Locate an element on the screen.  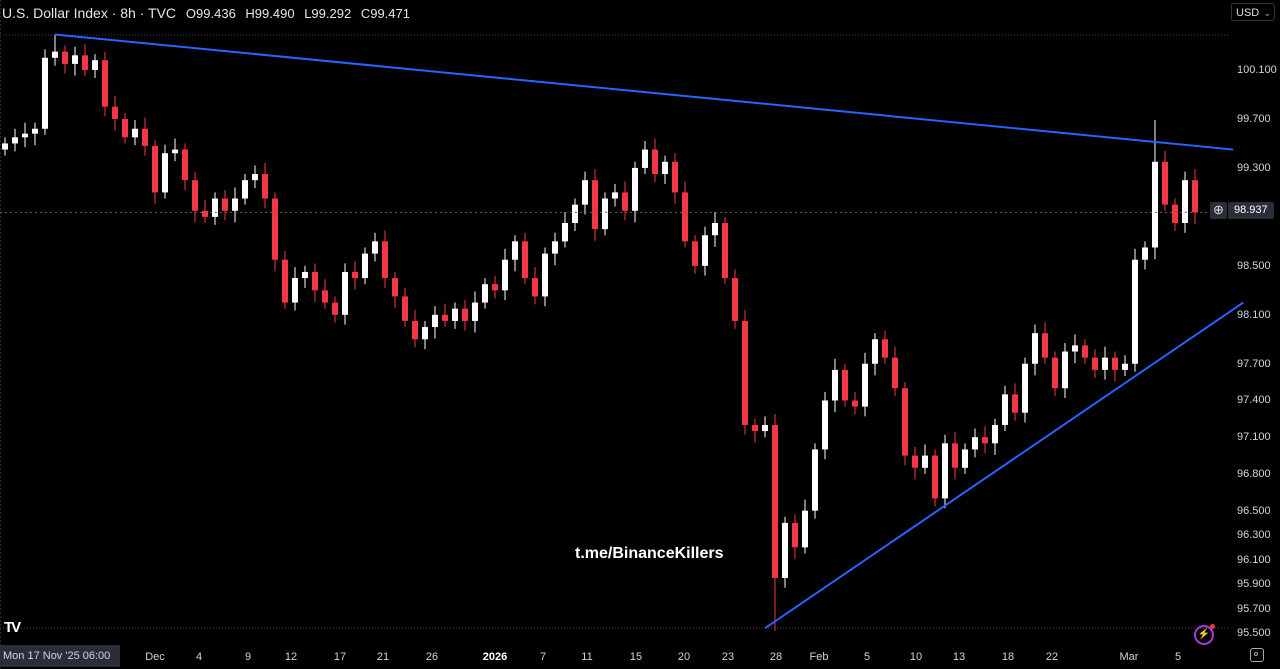
lightning-icon: ⚡ is located at coordinates (1204, 634).